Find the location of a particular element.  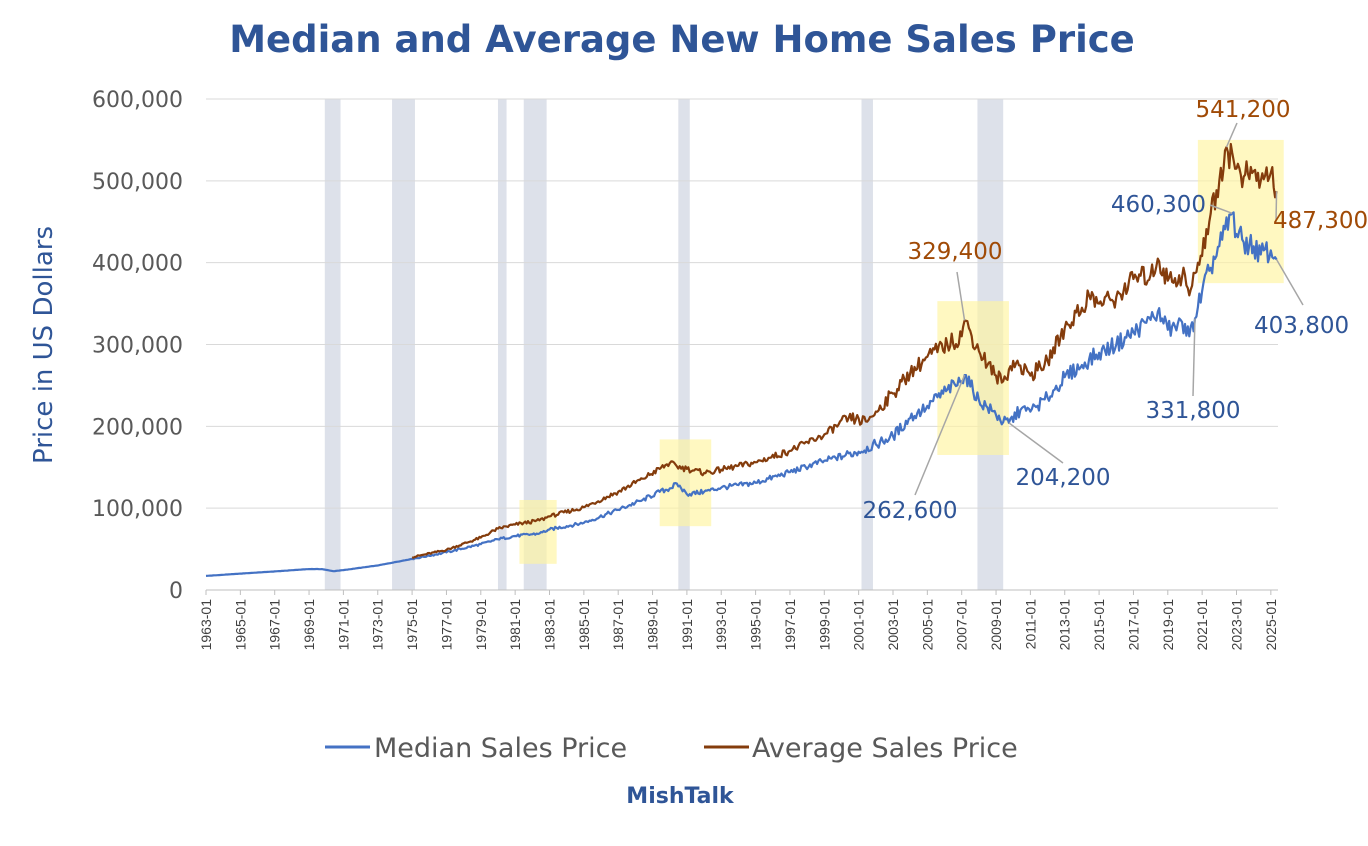

x-tick-label: 1963-01 is located at coordinates (206, 625).